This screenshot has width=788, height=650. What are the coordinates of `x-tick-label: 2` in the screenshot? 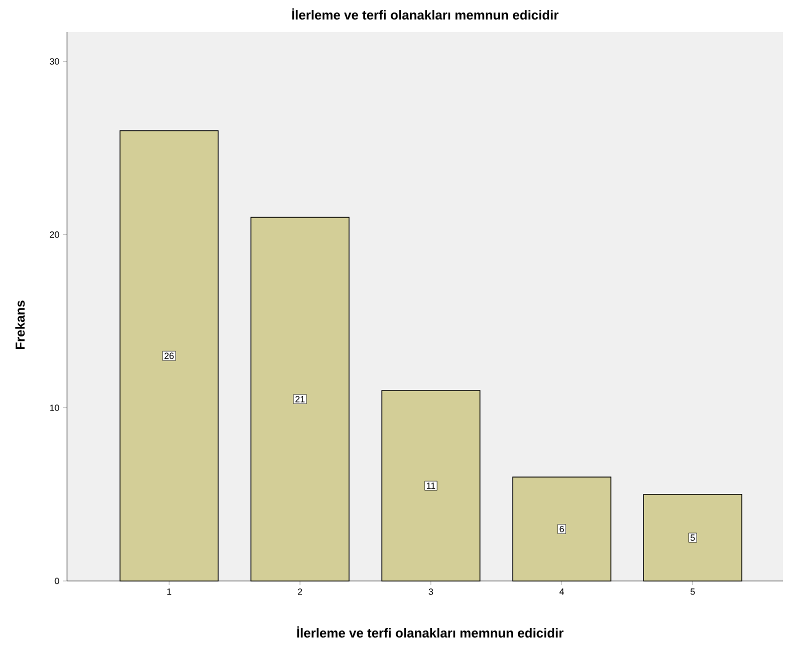 It's located at (300, 591).